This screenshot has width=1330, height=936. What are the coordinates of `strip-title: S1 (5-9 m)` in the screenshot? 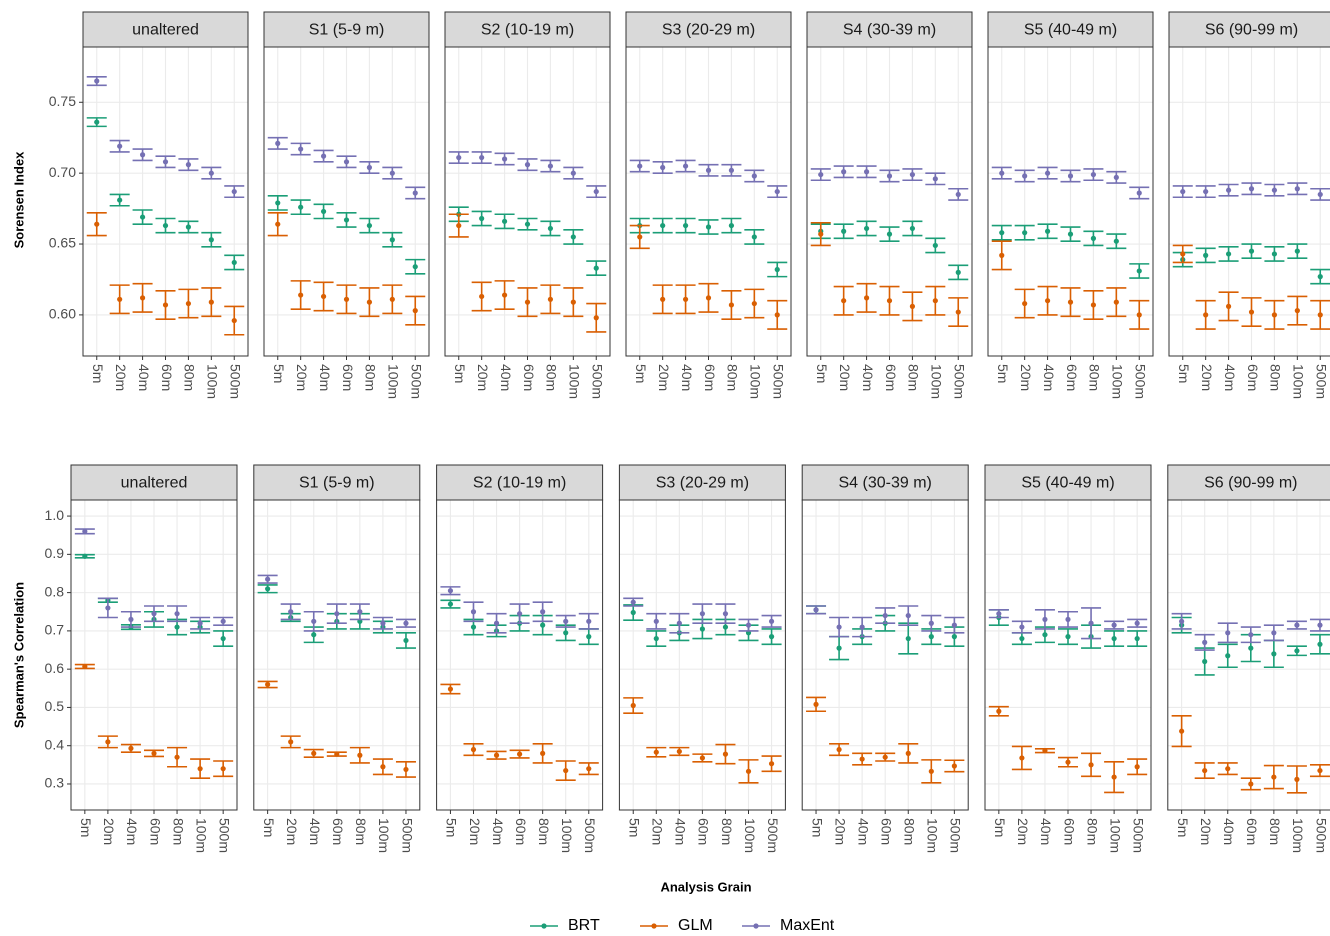 It's located at (337, 483).